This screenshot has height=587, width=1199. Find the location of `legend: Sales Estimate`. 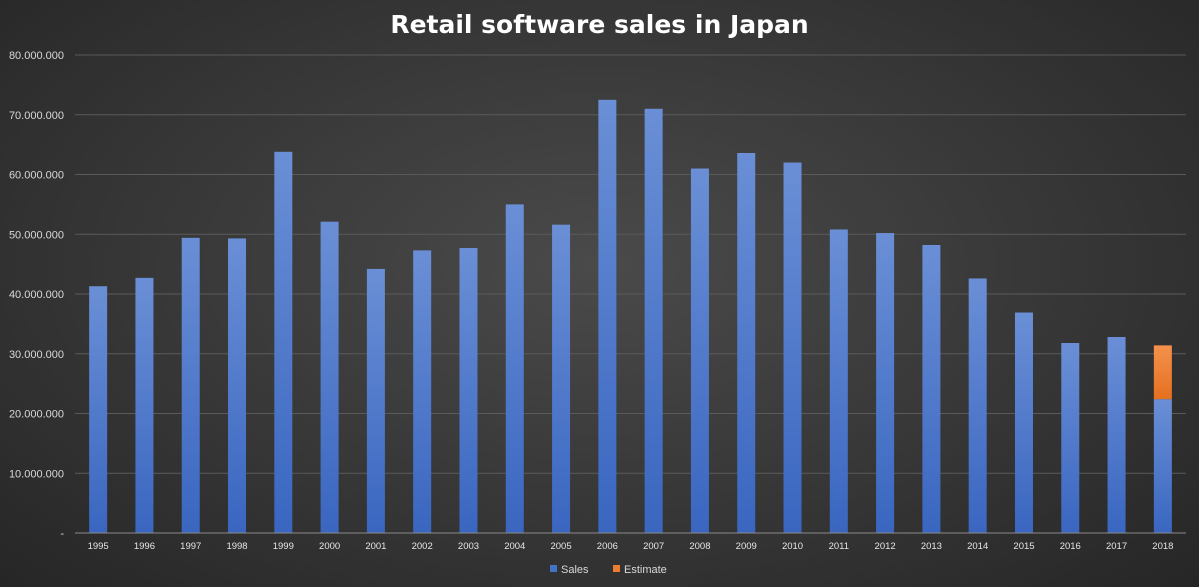

legend: Sales Estimate is located at coordinates (608, 570).